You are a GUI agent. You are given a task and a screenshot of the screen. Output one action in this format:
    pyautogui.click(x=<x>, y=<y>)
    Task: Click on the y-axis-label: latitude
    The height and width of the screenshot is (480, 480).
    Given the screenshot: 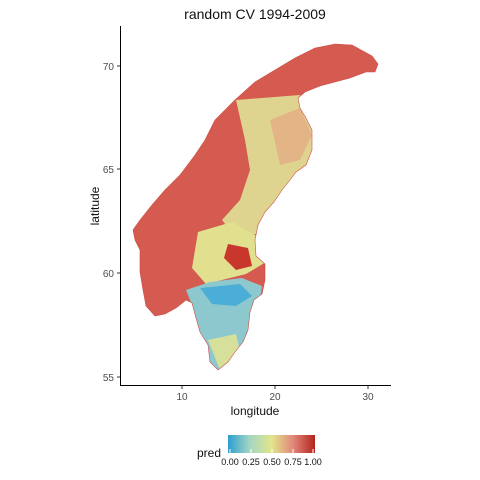 What is the action you would take?
    pyautogui.click(x=95, y=205)
    